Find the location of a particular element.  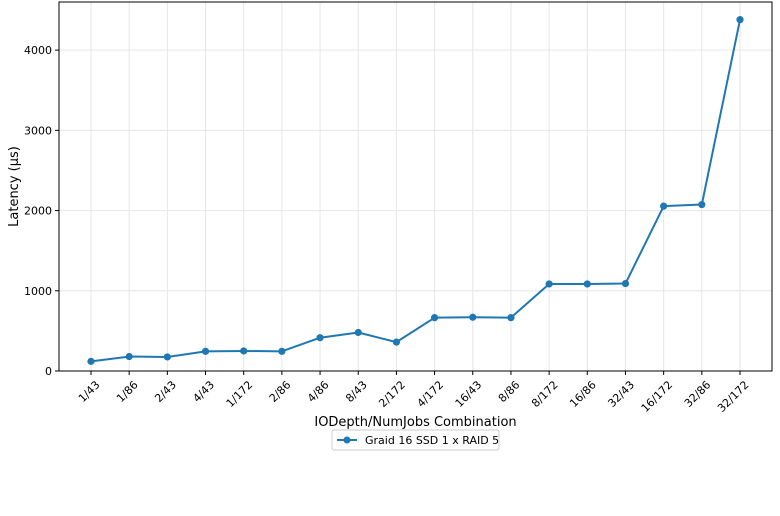

y-tick-label: 1000 is located at coordinates (38, 291).